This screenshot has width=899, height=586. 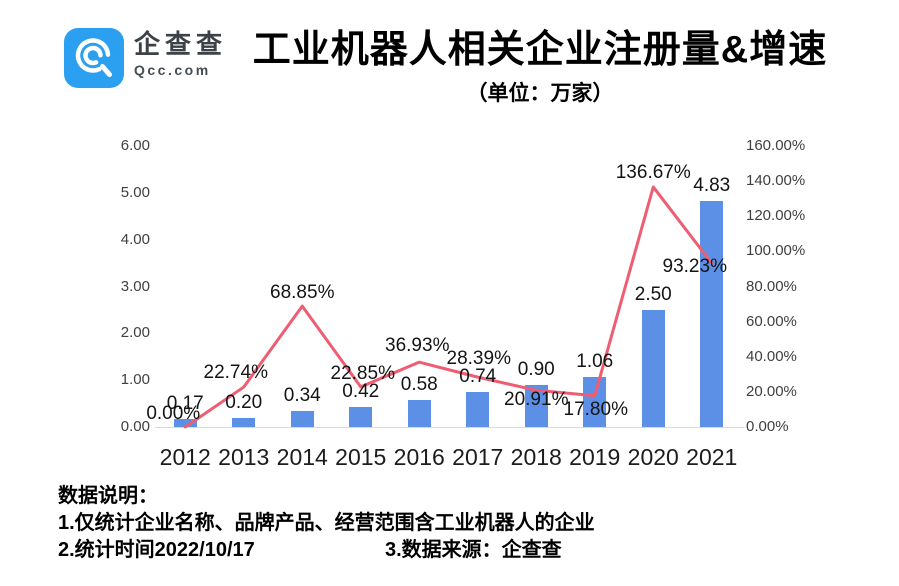 I want to click on x-label-2013: 2013, so click(x=244, y=457).